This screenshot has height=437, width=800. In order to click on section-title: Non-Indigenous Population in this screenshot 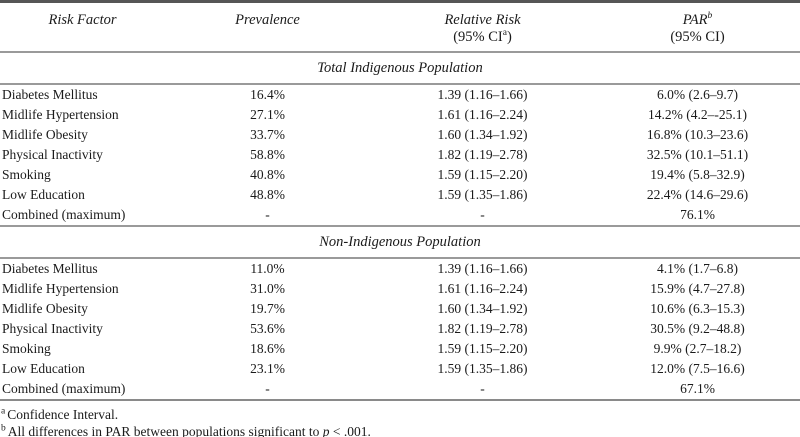, I will do `click(400, 242)`.